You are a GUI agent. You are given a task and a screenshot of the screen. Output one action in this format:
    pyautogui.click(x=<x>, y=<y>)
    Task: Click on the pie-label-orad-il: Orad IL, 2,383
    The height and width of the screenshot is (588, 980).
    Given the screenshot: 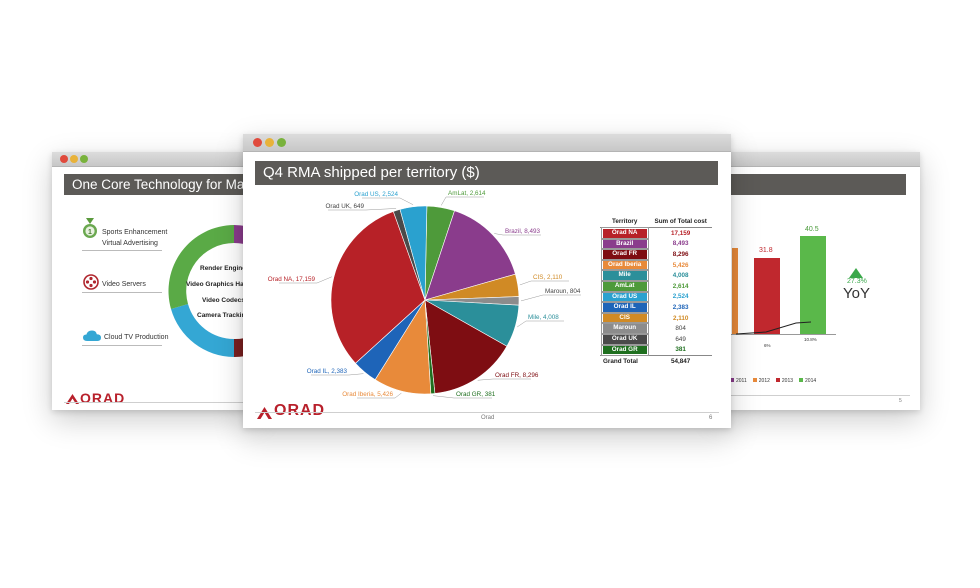 What is the action you would take?
    pyautogui.click(x=327, y=371)
    